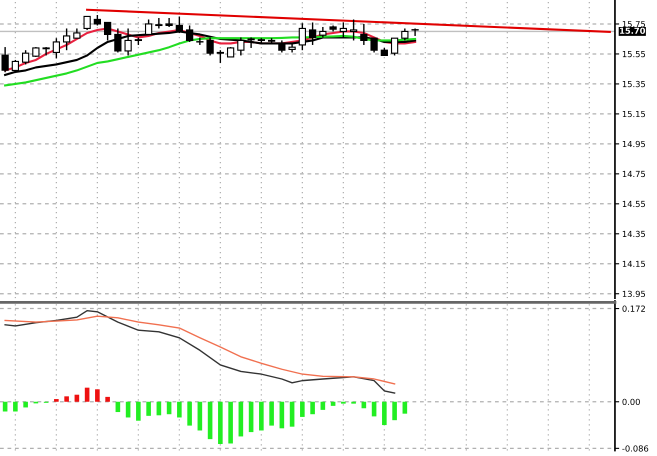 The image size is (657, 456). Describe the element at coordinates (634, 294) in the screenshot. I see `y-tick-label: 13.95` at that location.